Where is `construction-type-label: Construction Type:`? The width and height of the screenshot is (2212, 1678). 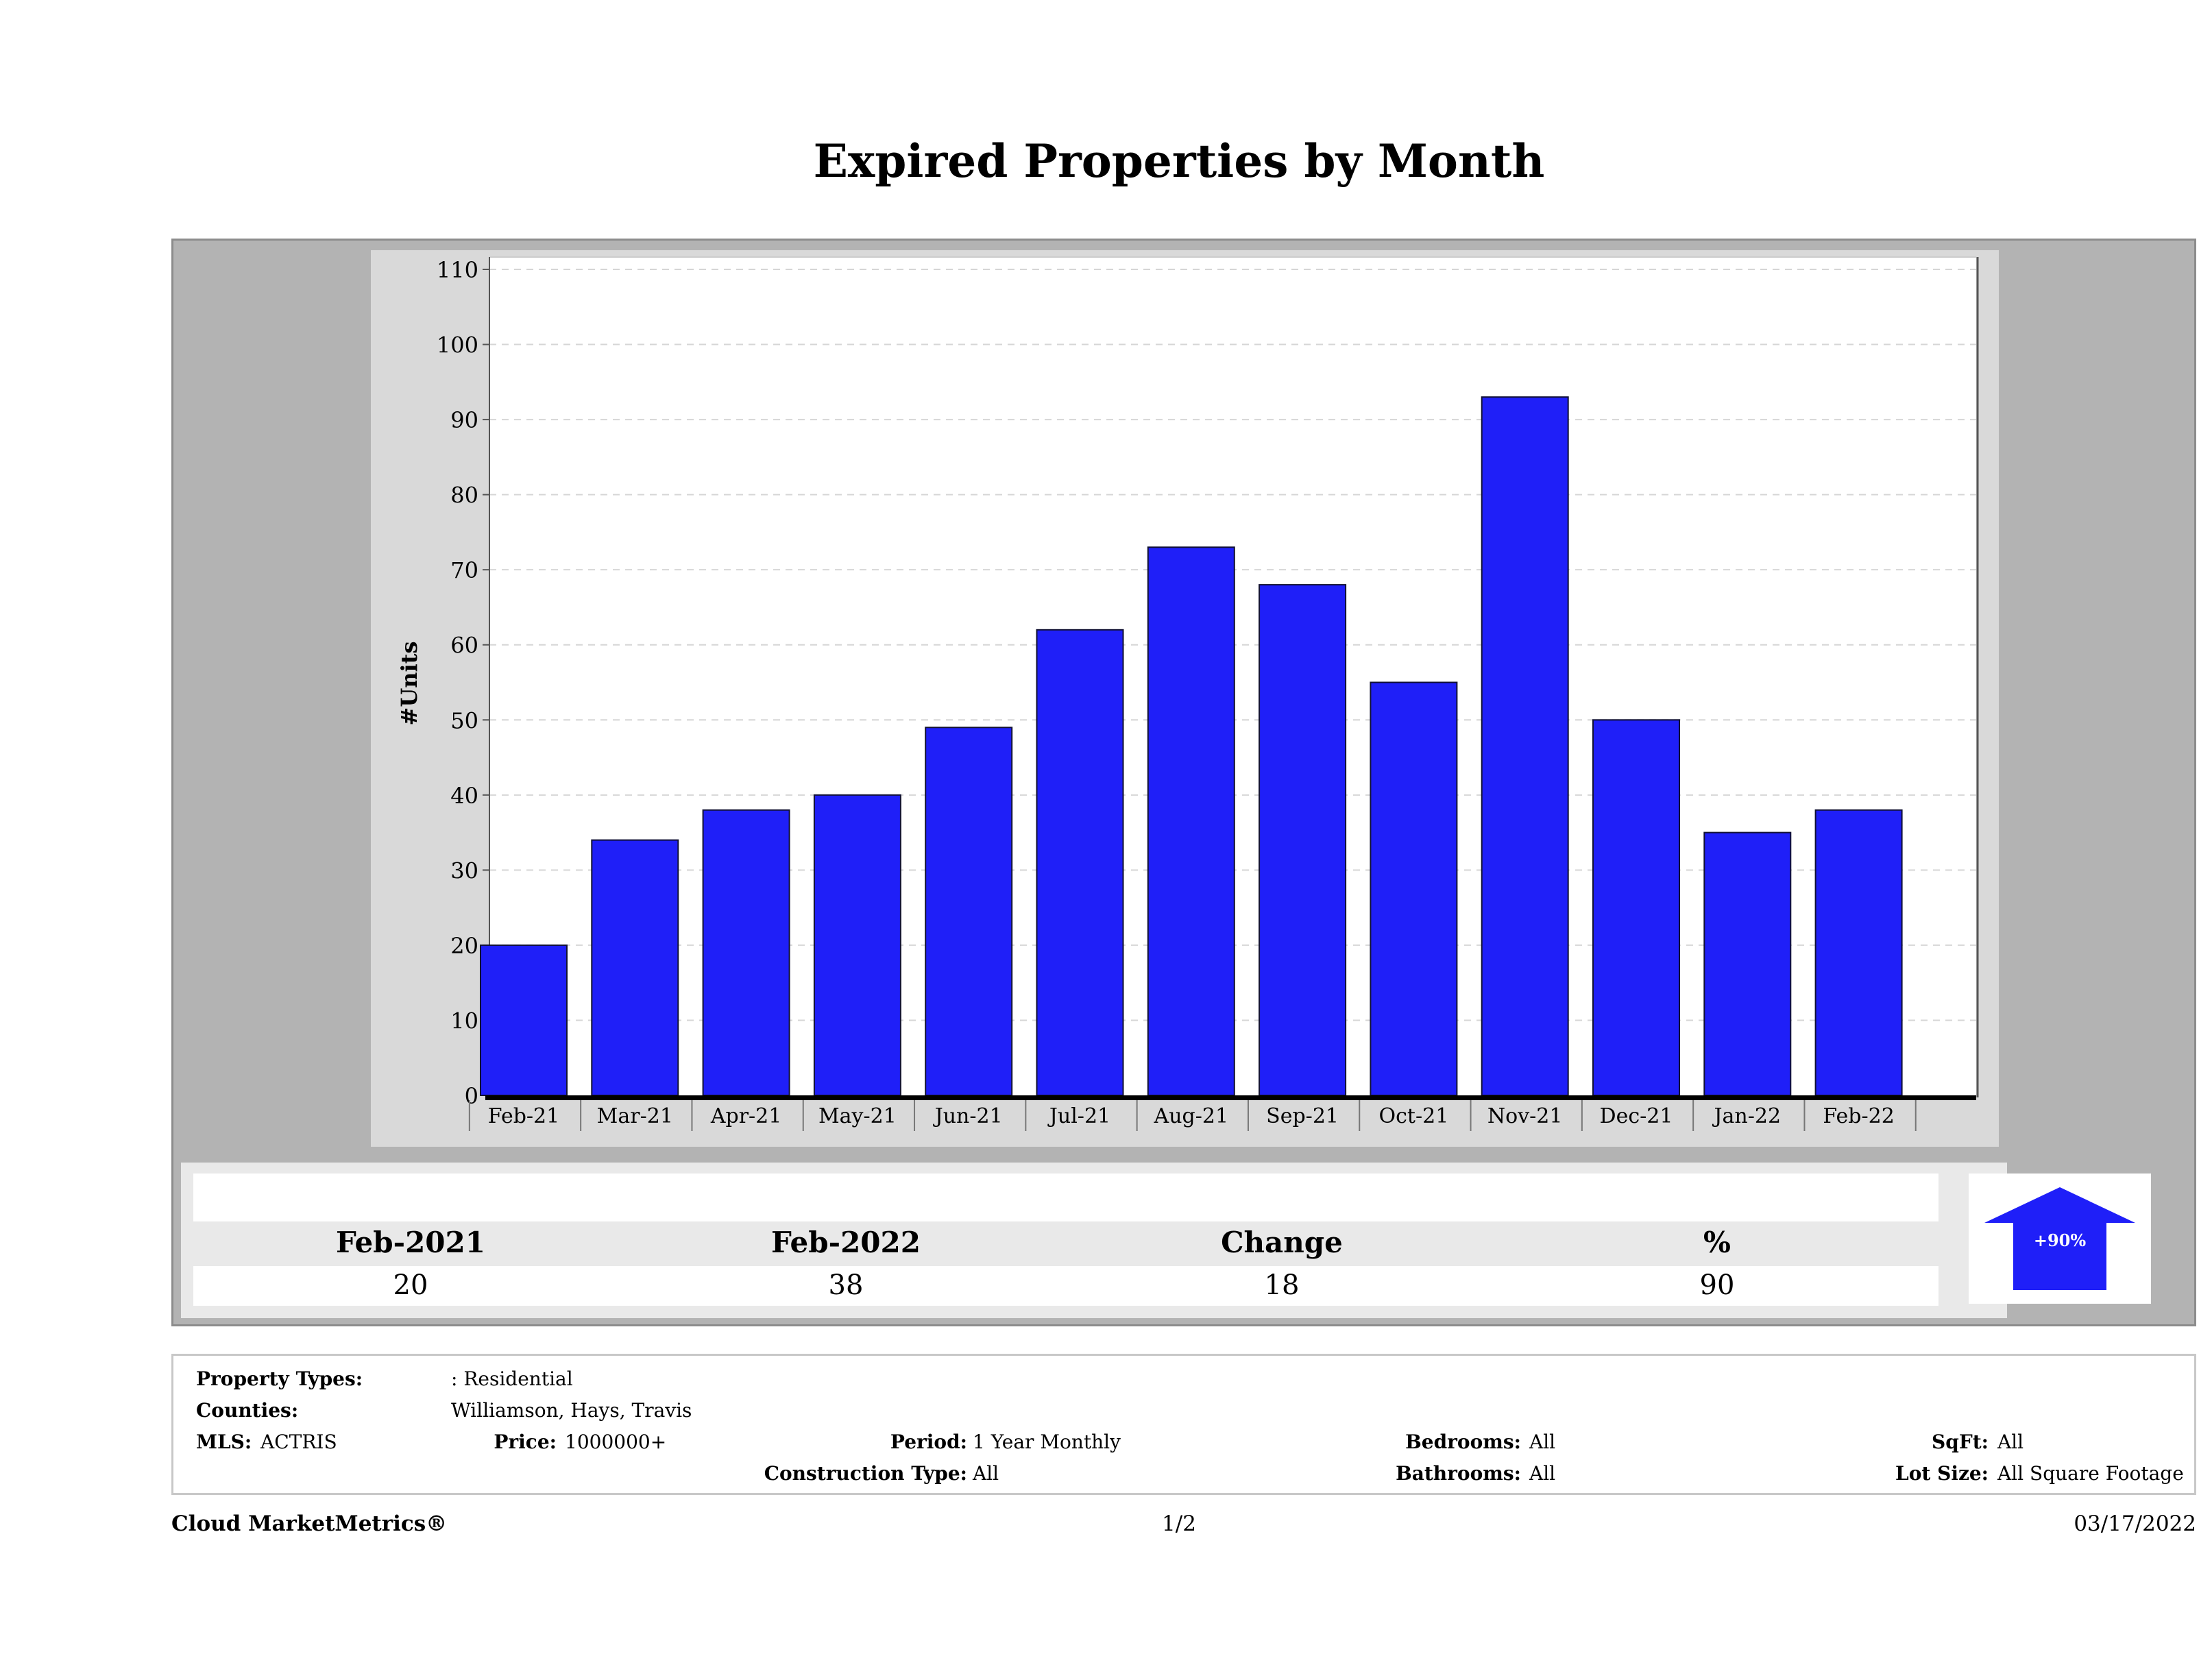
construction-type-label: Construction Type: is located at coordinates (865, 1473).